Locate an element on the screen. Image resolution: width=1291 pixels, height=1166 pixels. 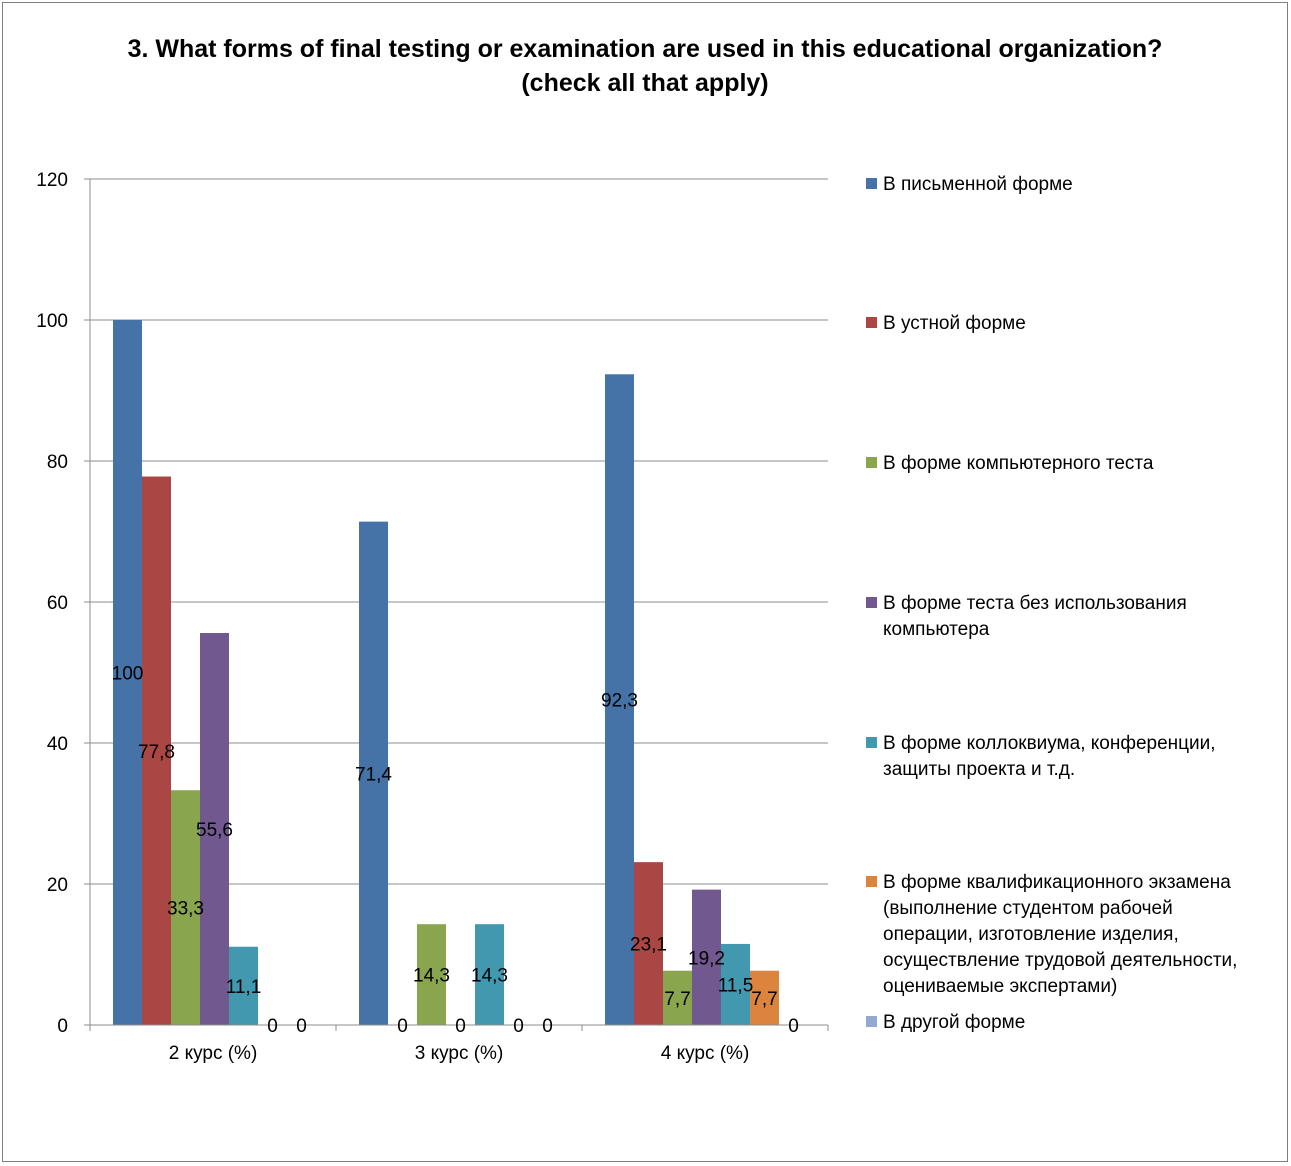
data-label: 92,3 is located at coordinates (619, 701).